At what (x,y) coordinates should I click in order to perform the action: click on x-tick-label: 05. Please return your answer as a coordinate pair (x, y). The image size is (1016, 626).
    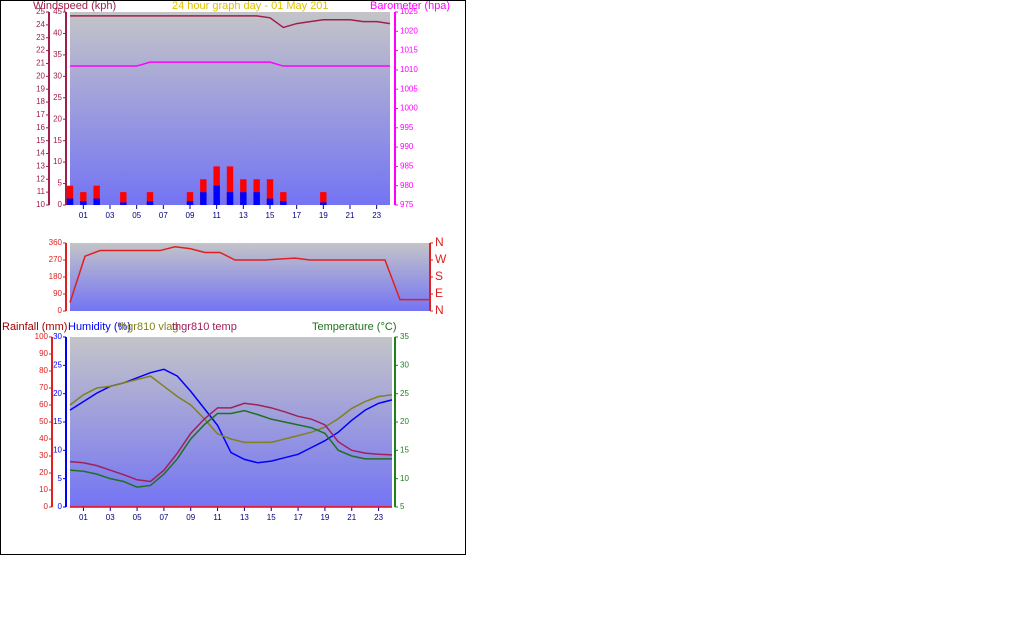
    Looking at the image, I should click on (136, 215).